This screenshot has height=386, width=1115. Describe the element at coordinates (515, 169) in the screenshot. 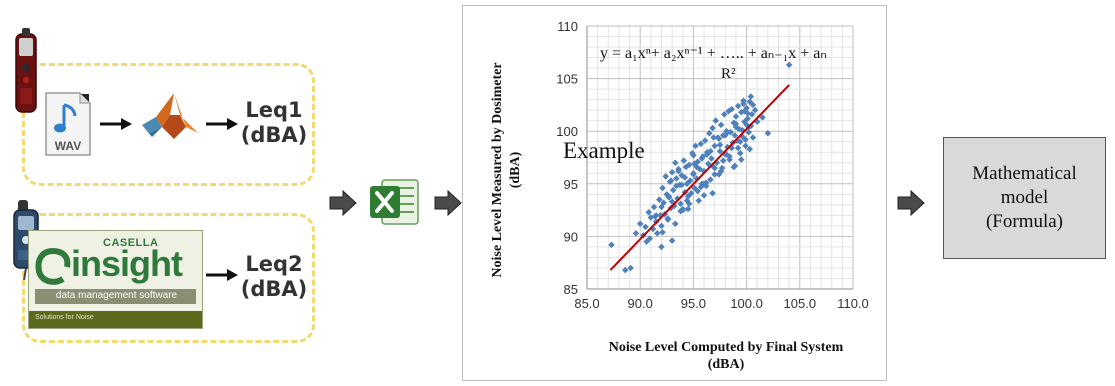

I see `y-axis-label-line2: (dBA)` at that location.